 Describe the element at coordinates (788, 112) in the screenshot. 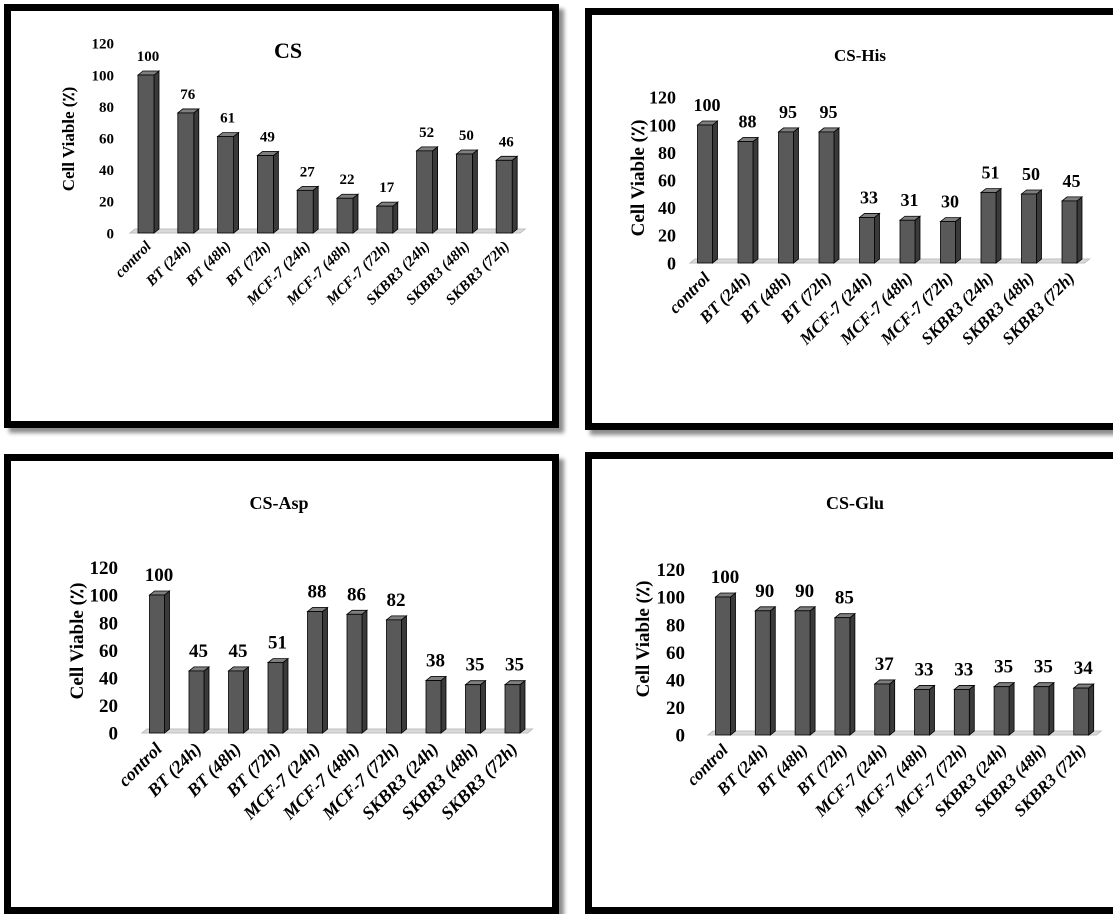

I see `bar-value-label: 95` at that location.